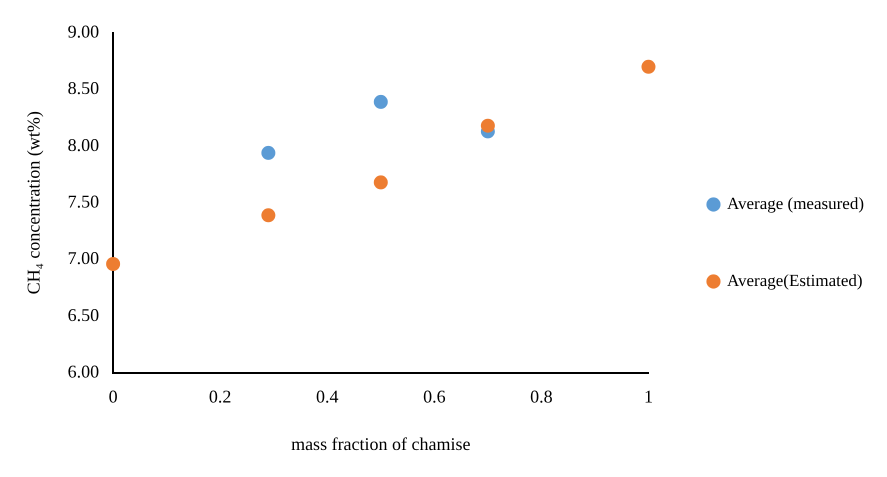 The height and width of the screenshot is (477, 887). What do you see at coordinates (84, 202) in the screenshot?
I see `y-tick-label: 7.50` at bounding box center [84, 202].